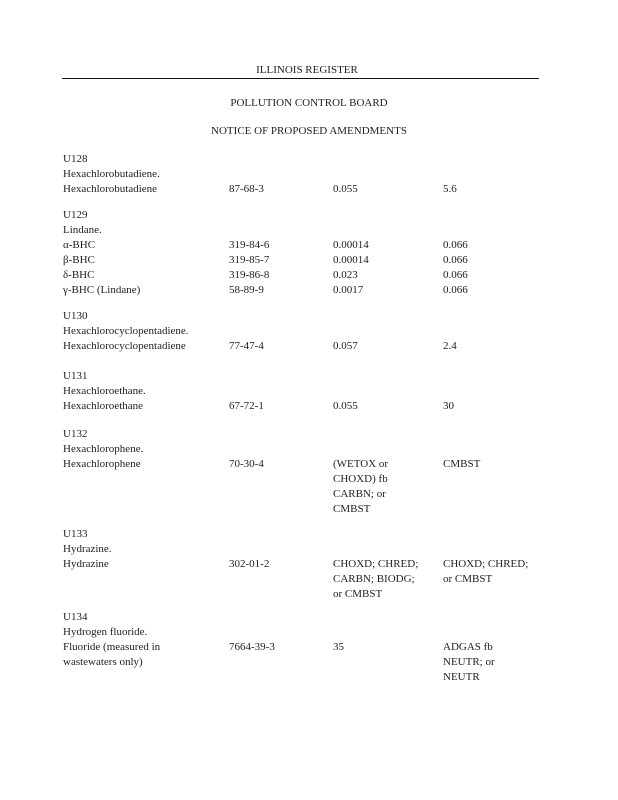 This screenshot has height=800, width=618. I want to click on cas-number: 319-85-7, so click(249, 260).